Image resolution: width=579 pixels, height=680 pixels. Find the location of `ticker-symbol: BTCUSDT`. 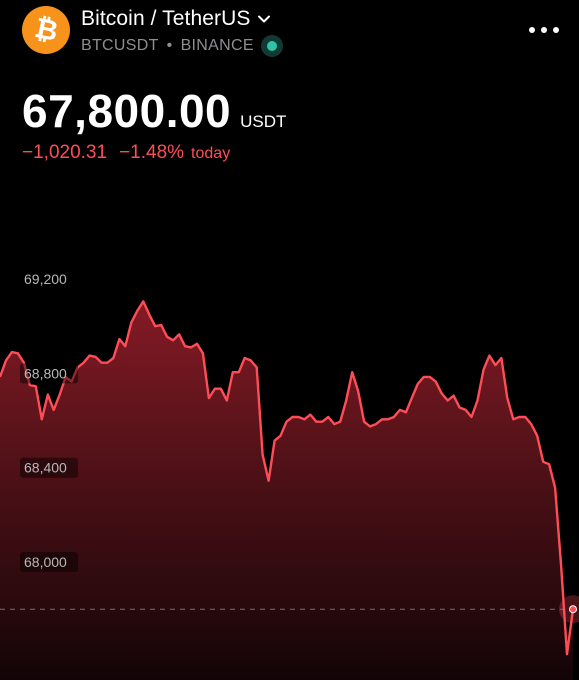

ticker-symbol: BTCUSDT is located at coordinates (120, 45).